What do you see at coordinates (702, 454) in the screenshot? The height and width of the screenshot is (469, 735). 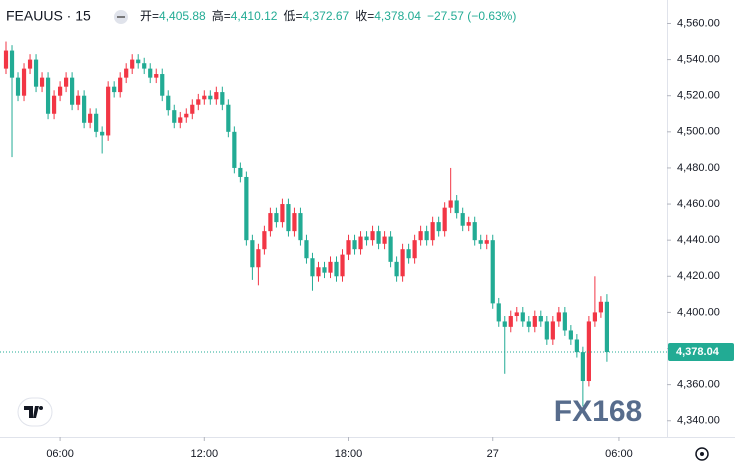 I see `settings-icon` at bounding box center [702, 454].